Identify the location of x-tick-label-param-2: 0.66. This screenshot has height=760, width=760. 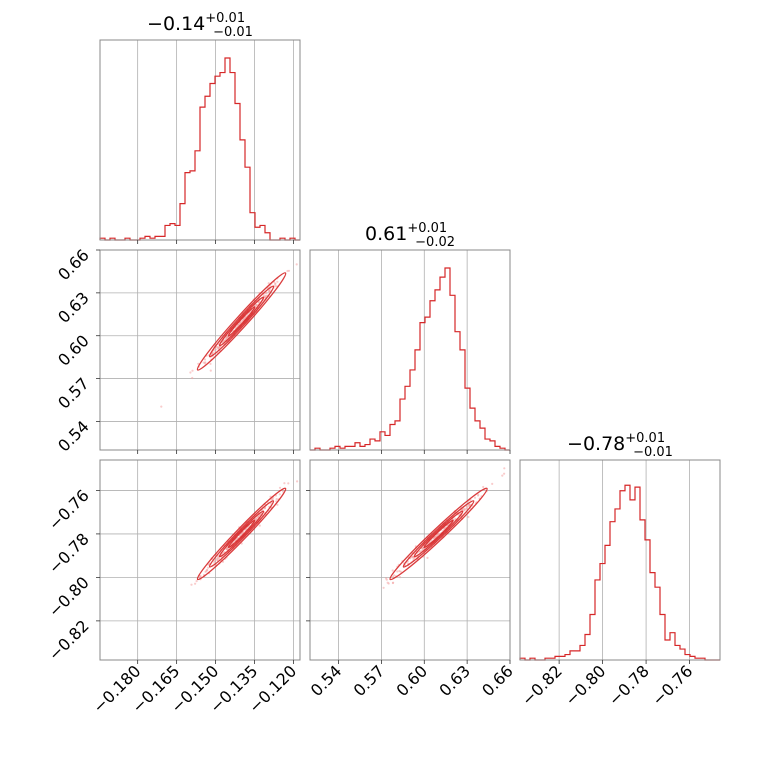
(497, 680).